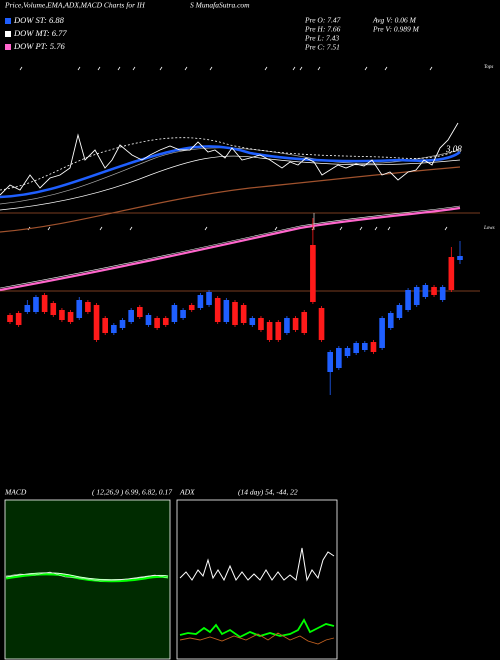  I want to click on marker-label: 3.08, so click(453, 149).